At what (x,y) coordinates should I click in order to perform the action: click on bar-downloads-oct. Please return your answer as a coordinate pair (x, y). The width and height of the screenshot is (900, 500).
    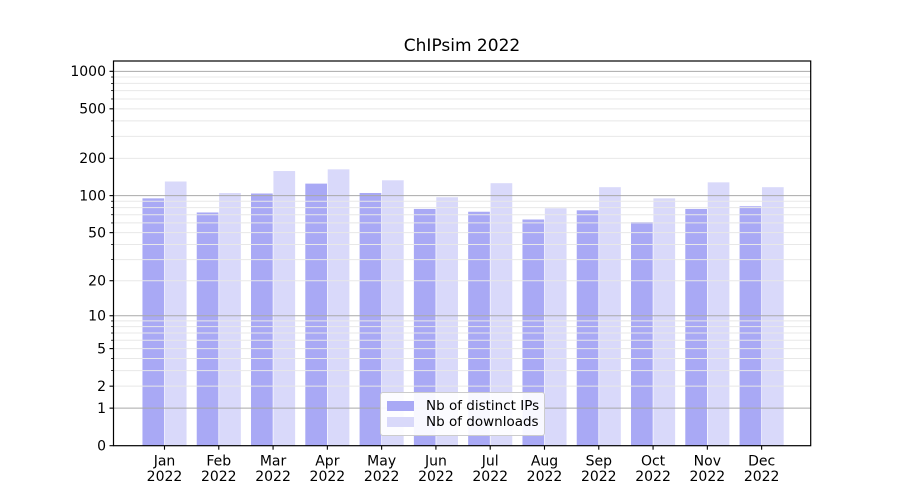
    Looking at the image, I should click on (664, 322).